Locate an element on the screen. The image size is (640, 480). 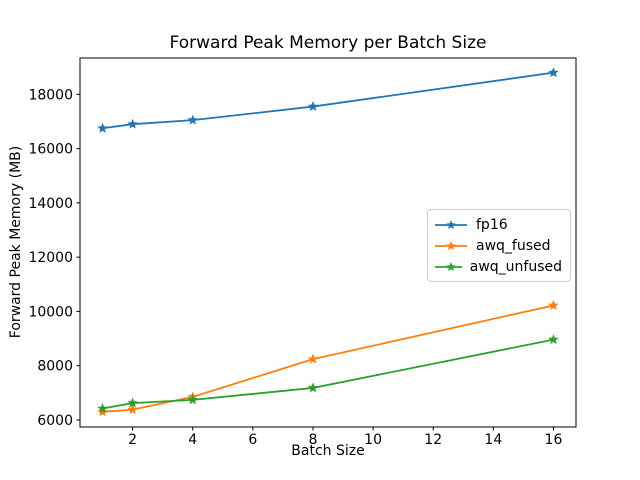
x-tick-label: 12 is located at coordinates (433, 440).